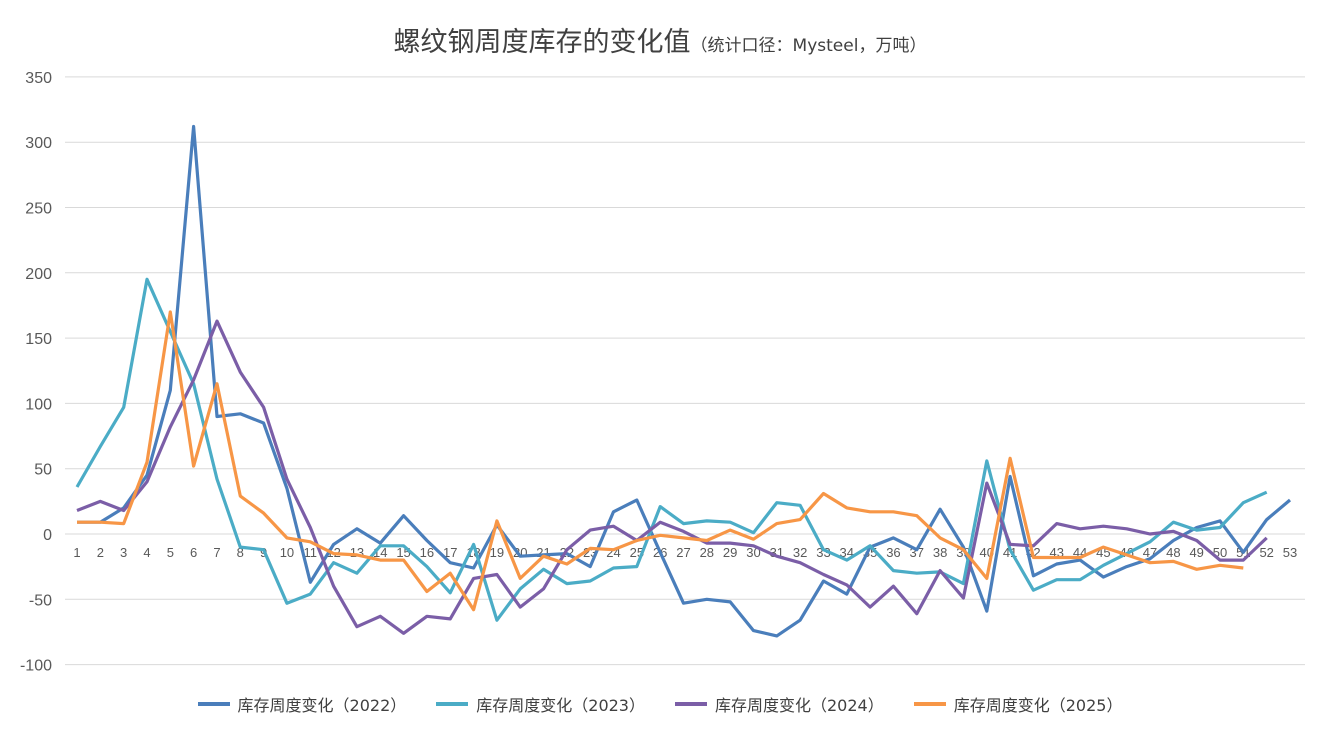  I want to click on x-tick-label: 5, so click(170, 552).